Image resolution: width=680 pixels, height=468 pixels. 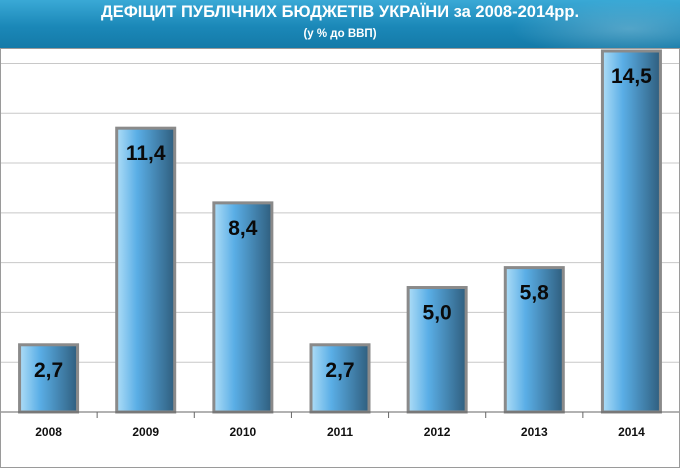 I want to click on value-label-2012: 5,0, so click(x=437, y=313).